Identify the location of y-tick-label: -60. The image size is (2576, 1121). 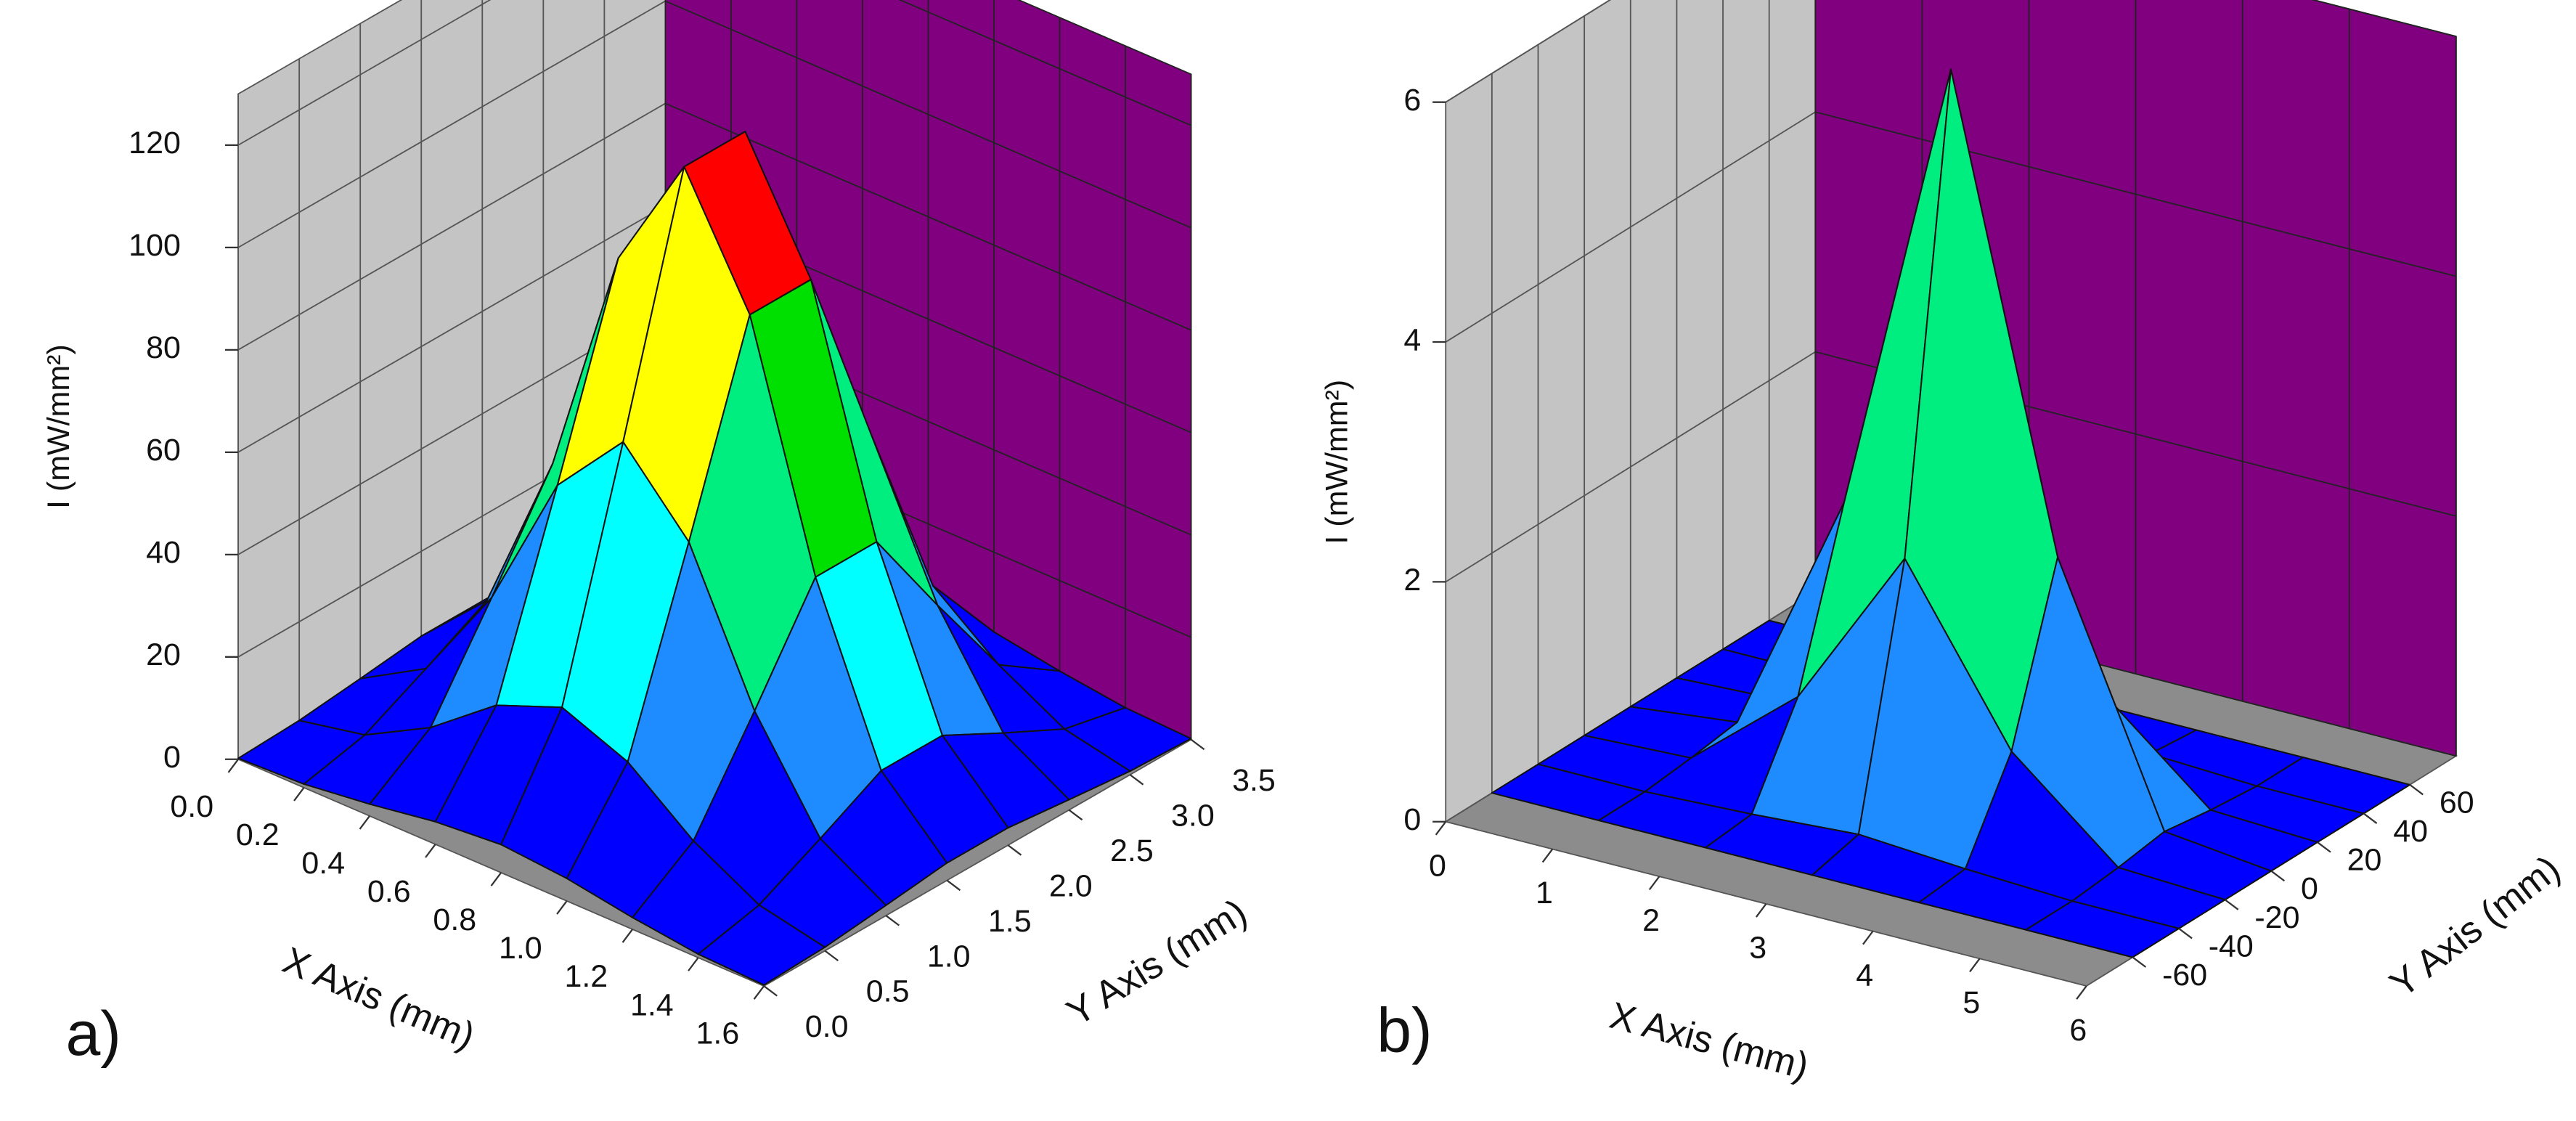
(2184, 975).